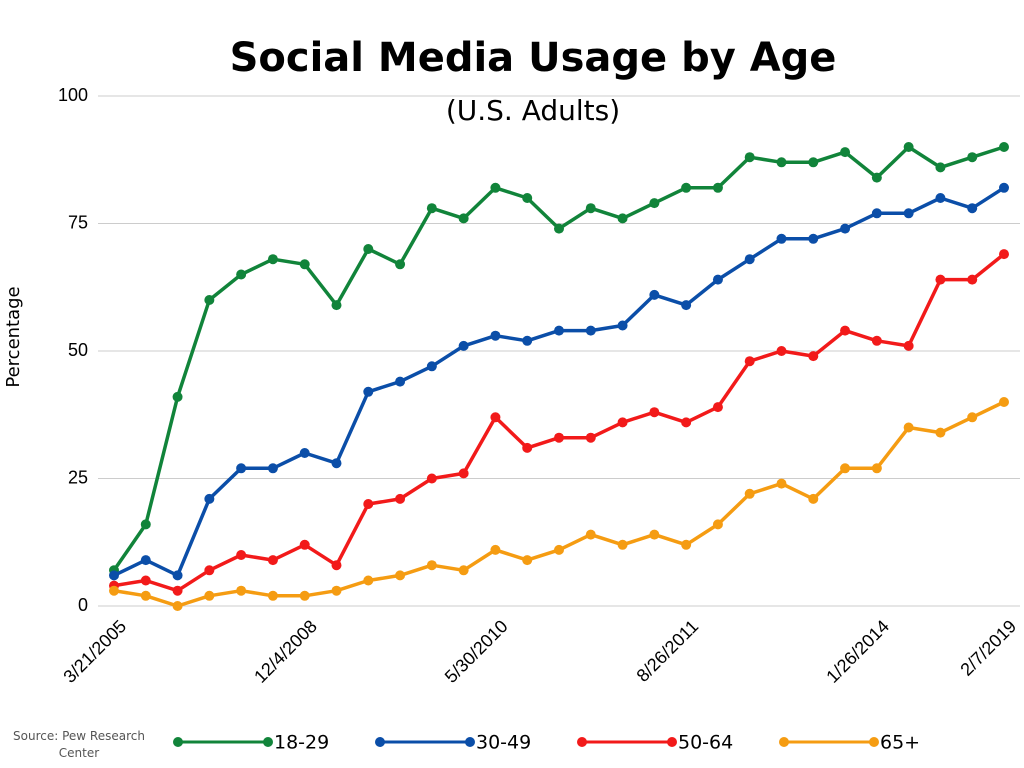  I want to click on legend-label: 65+, so click(900, 743).